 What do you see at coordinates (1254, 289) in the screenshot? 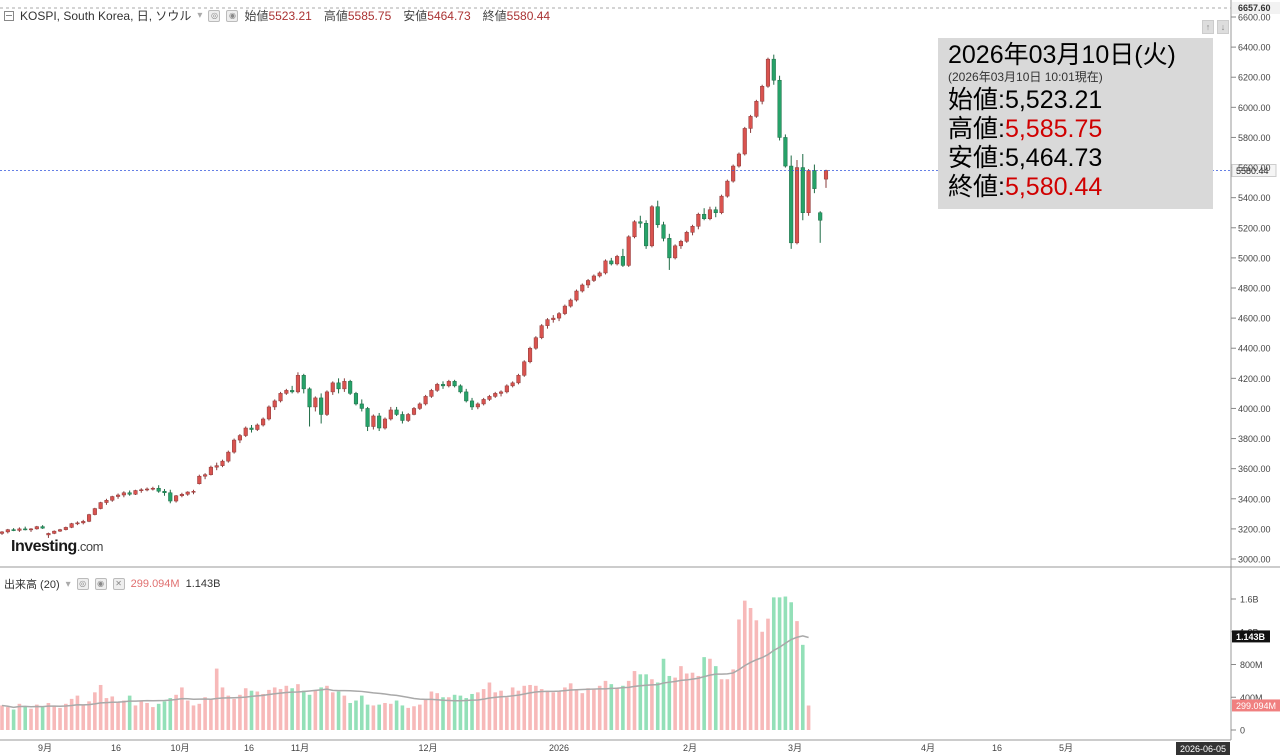
I see `price-tick-label: 4800.00` at bounding box center [1254, 289].